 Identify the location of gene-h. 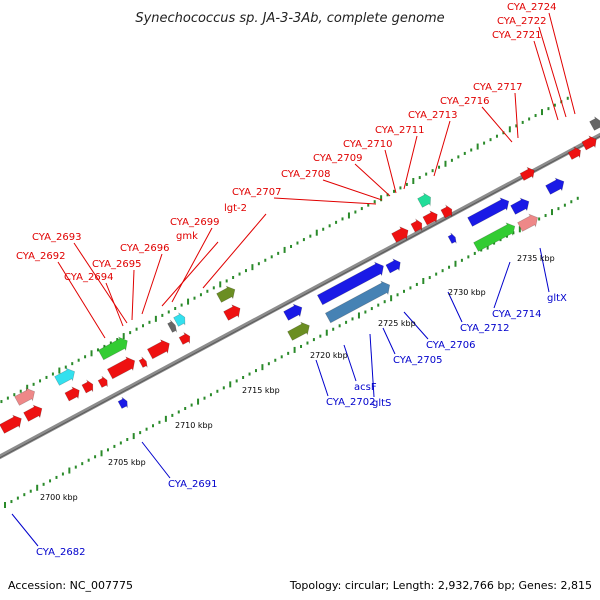
(121, 368).